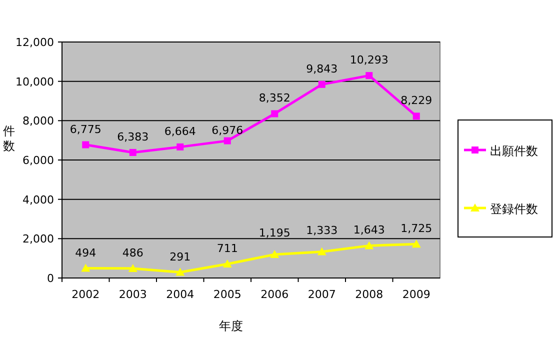 The width and height of the screenshot is (556, 340). What do you see at coordinates (227, 249) in the screenshot?
I see `data-label: 711` at bounding box center [227, 249].